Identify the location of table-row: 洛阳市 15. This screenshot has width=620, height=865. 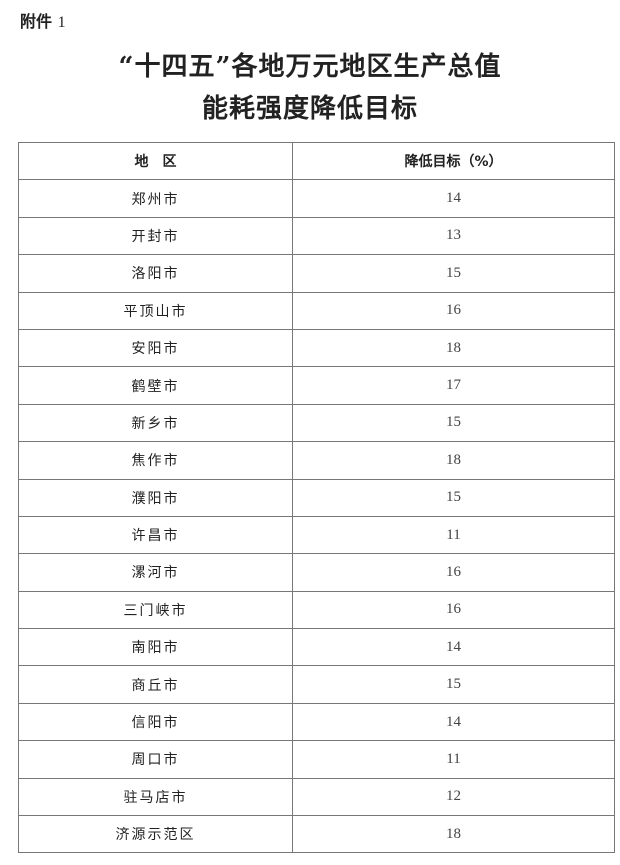
(316, 273).